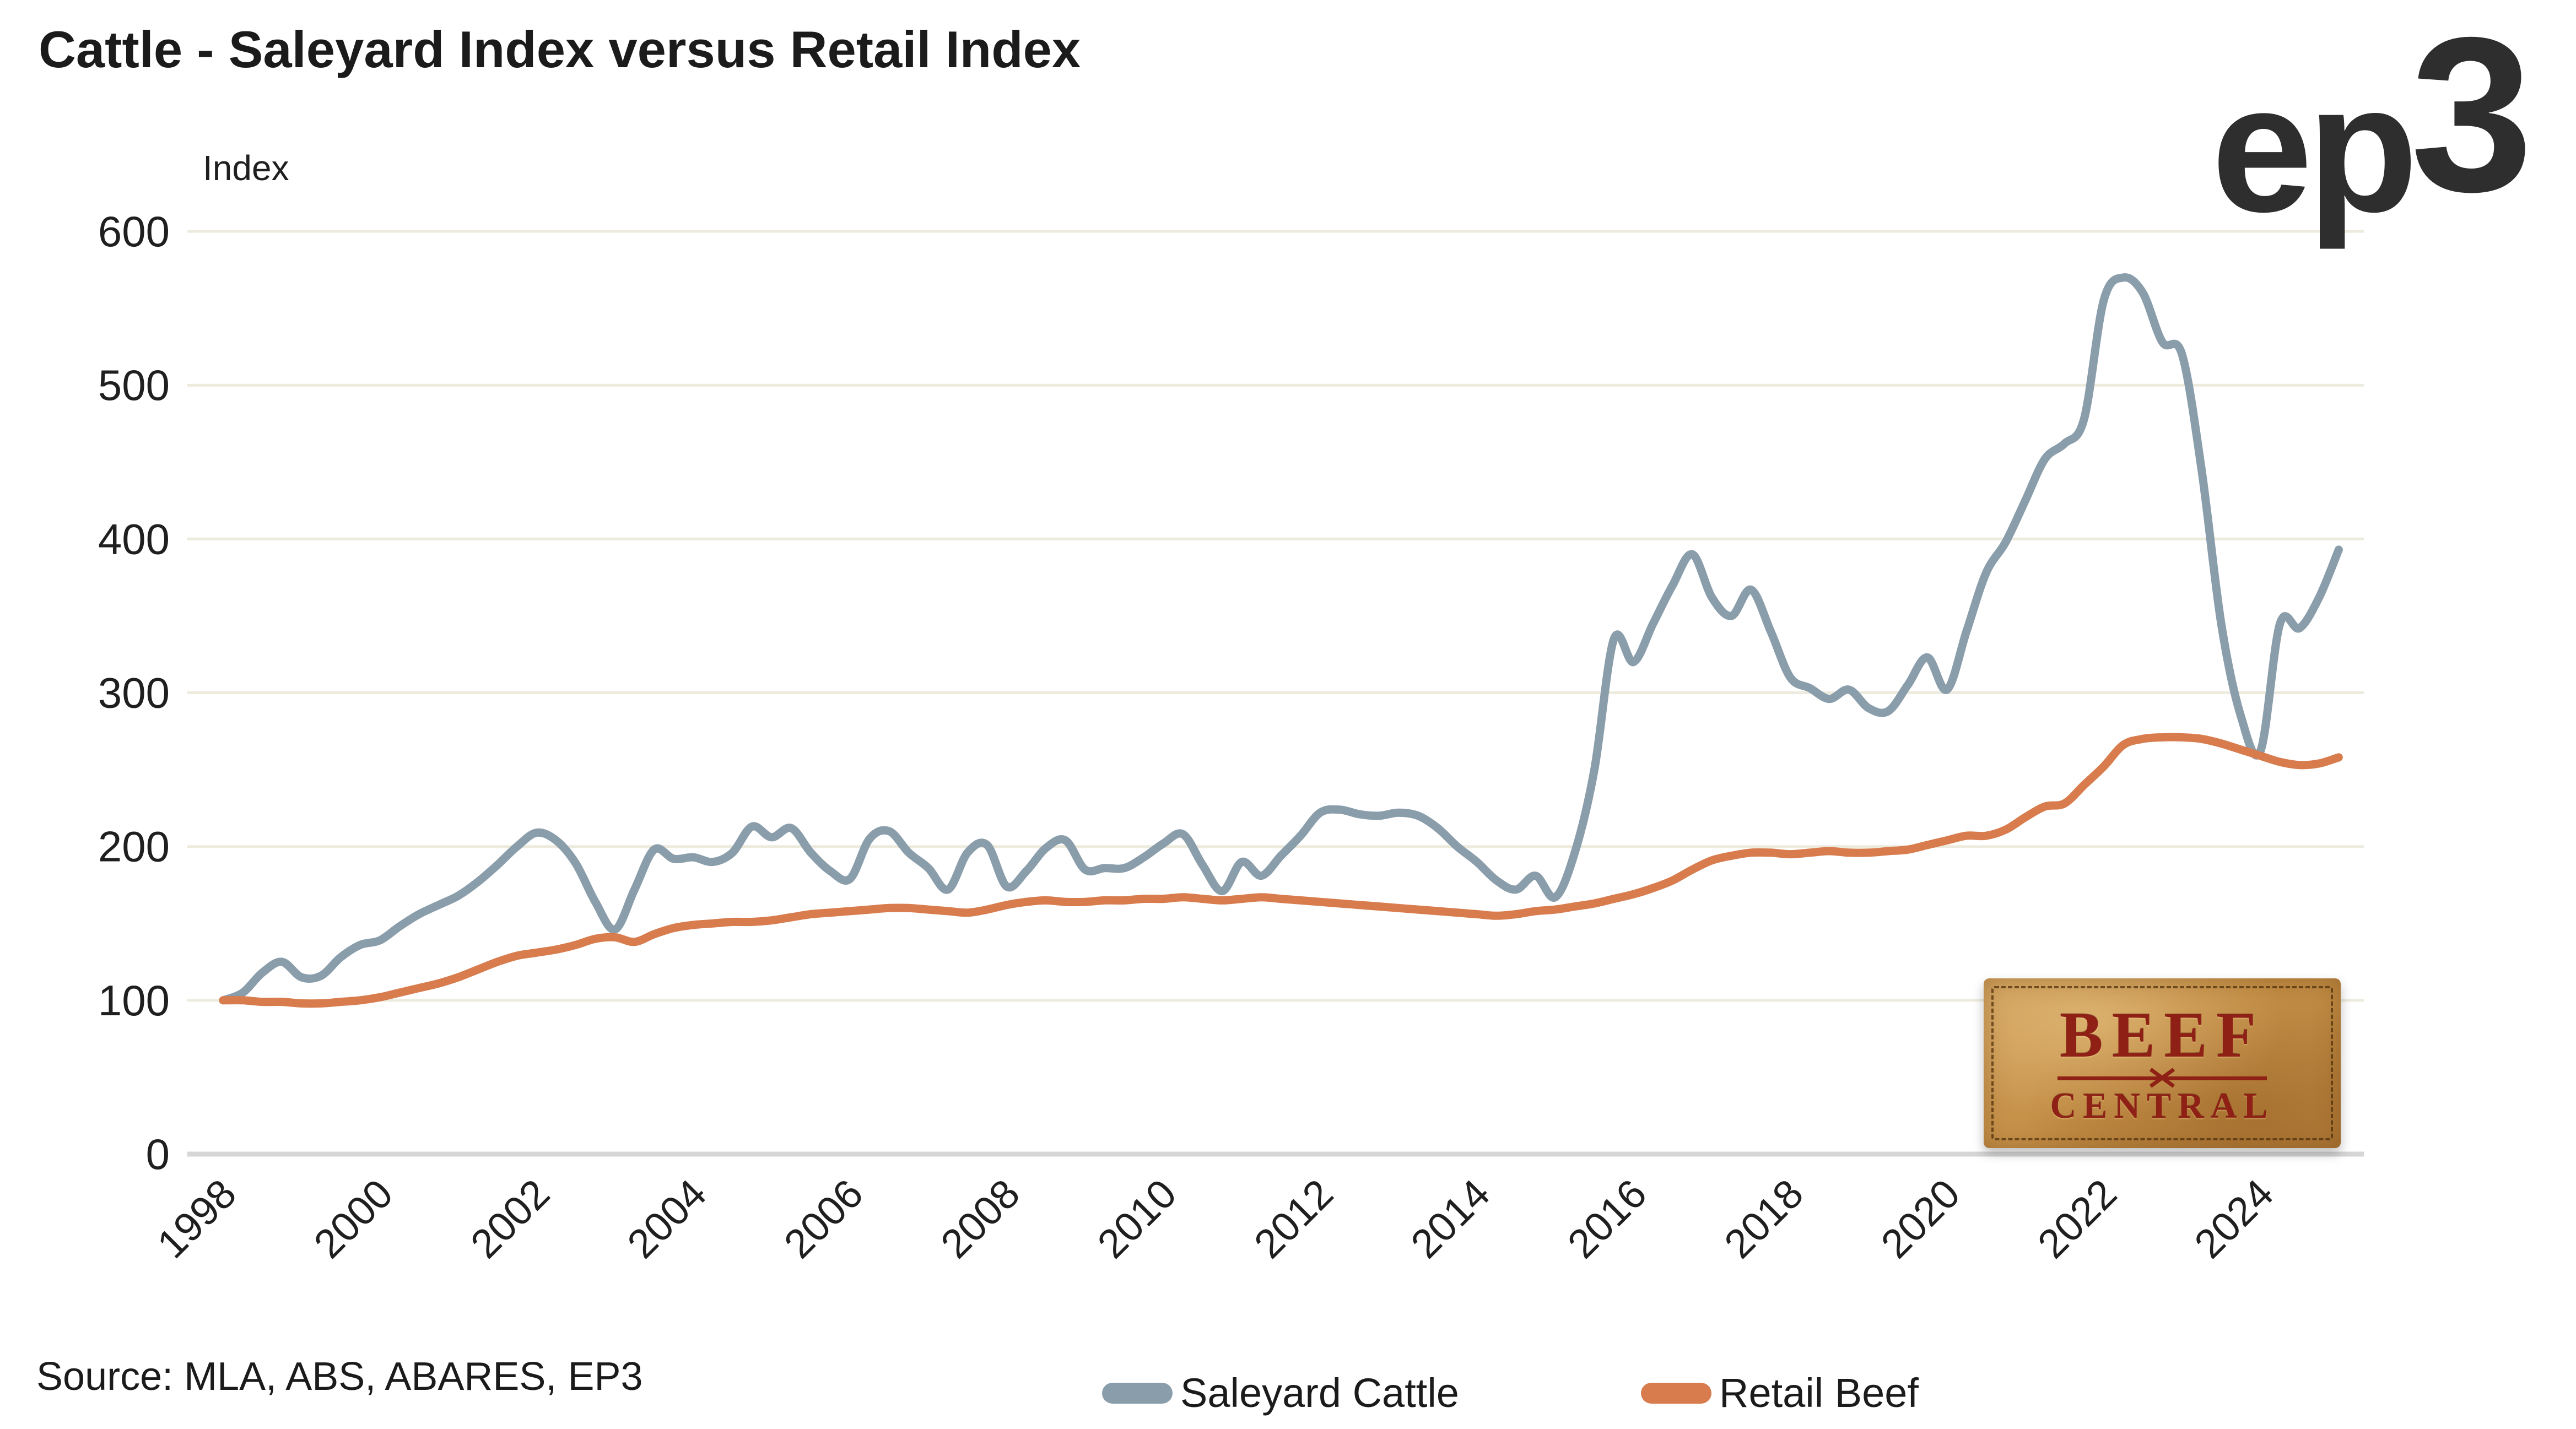 The width and height of the screenshot is (2576, 1429). I want to click on y-tick-label: 200, so click(134, 846).